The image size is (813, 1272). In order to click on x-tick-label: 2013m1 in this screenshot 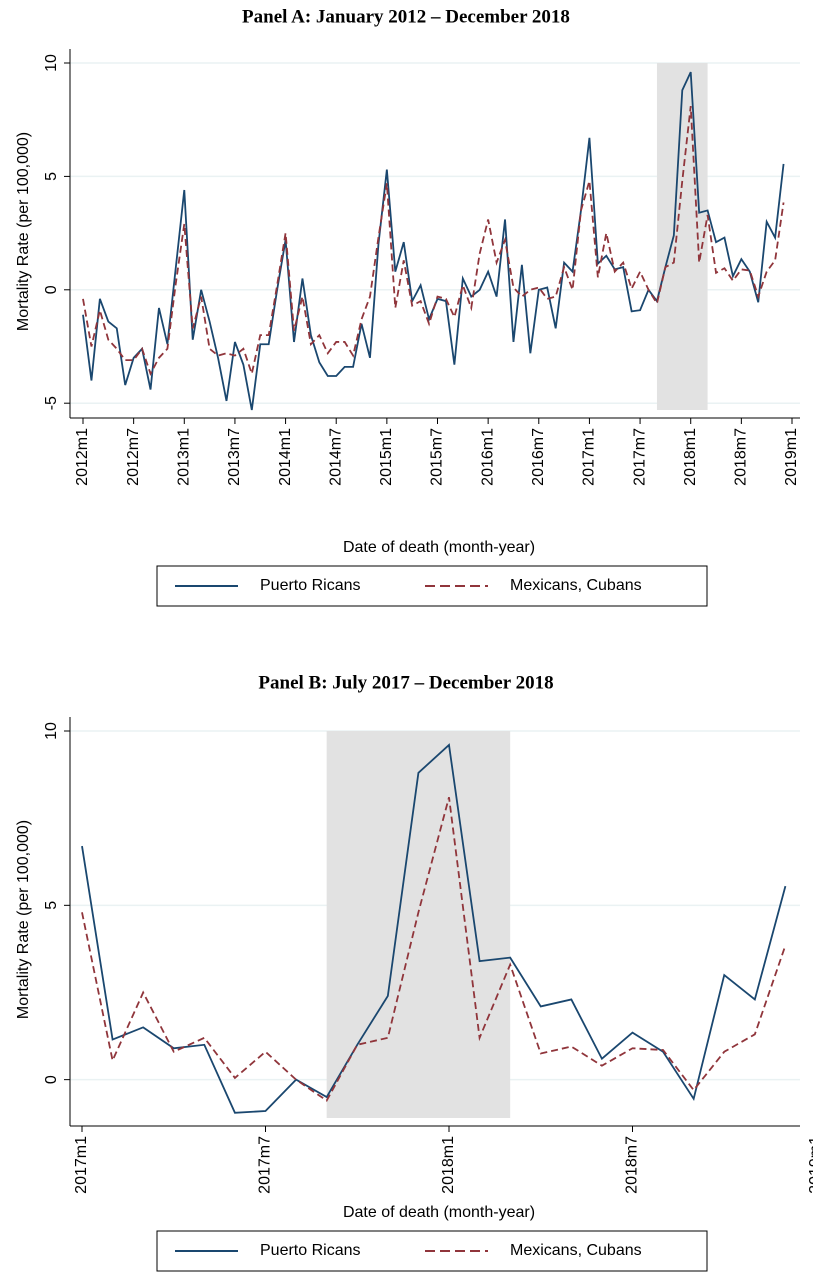, I will do `click(184, 457)`.